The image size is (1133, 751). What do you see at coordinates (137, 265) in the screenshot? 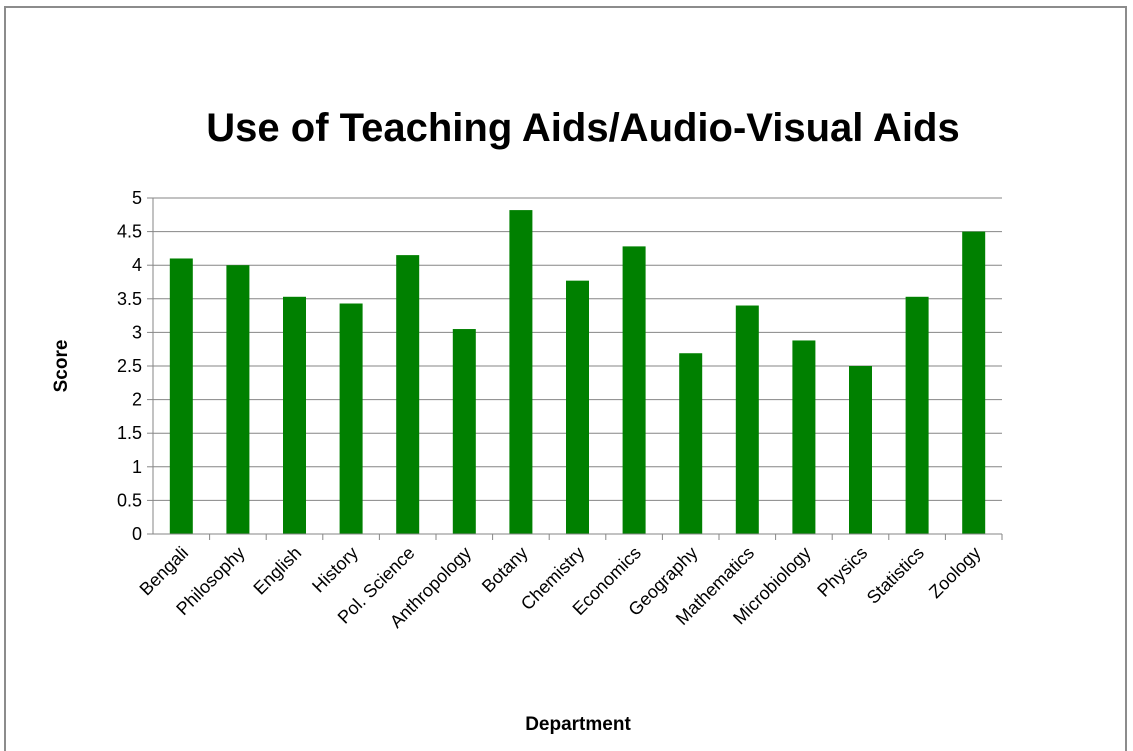
I see `y-tick-label: 4` at bounding box center [137, 265].